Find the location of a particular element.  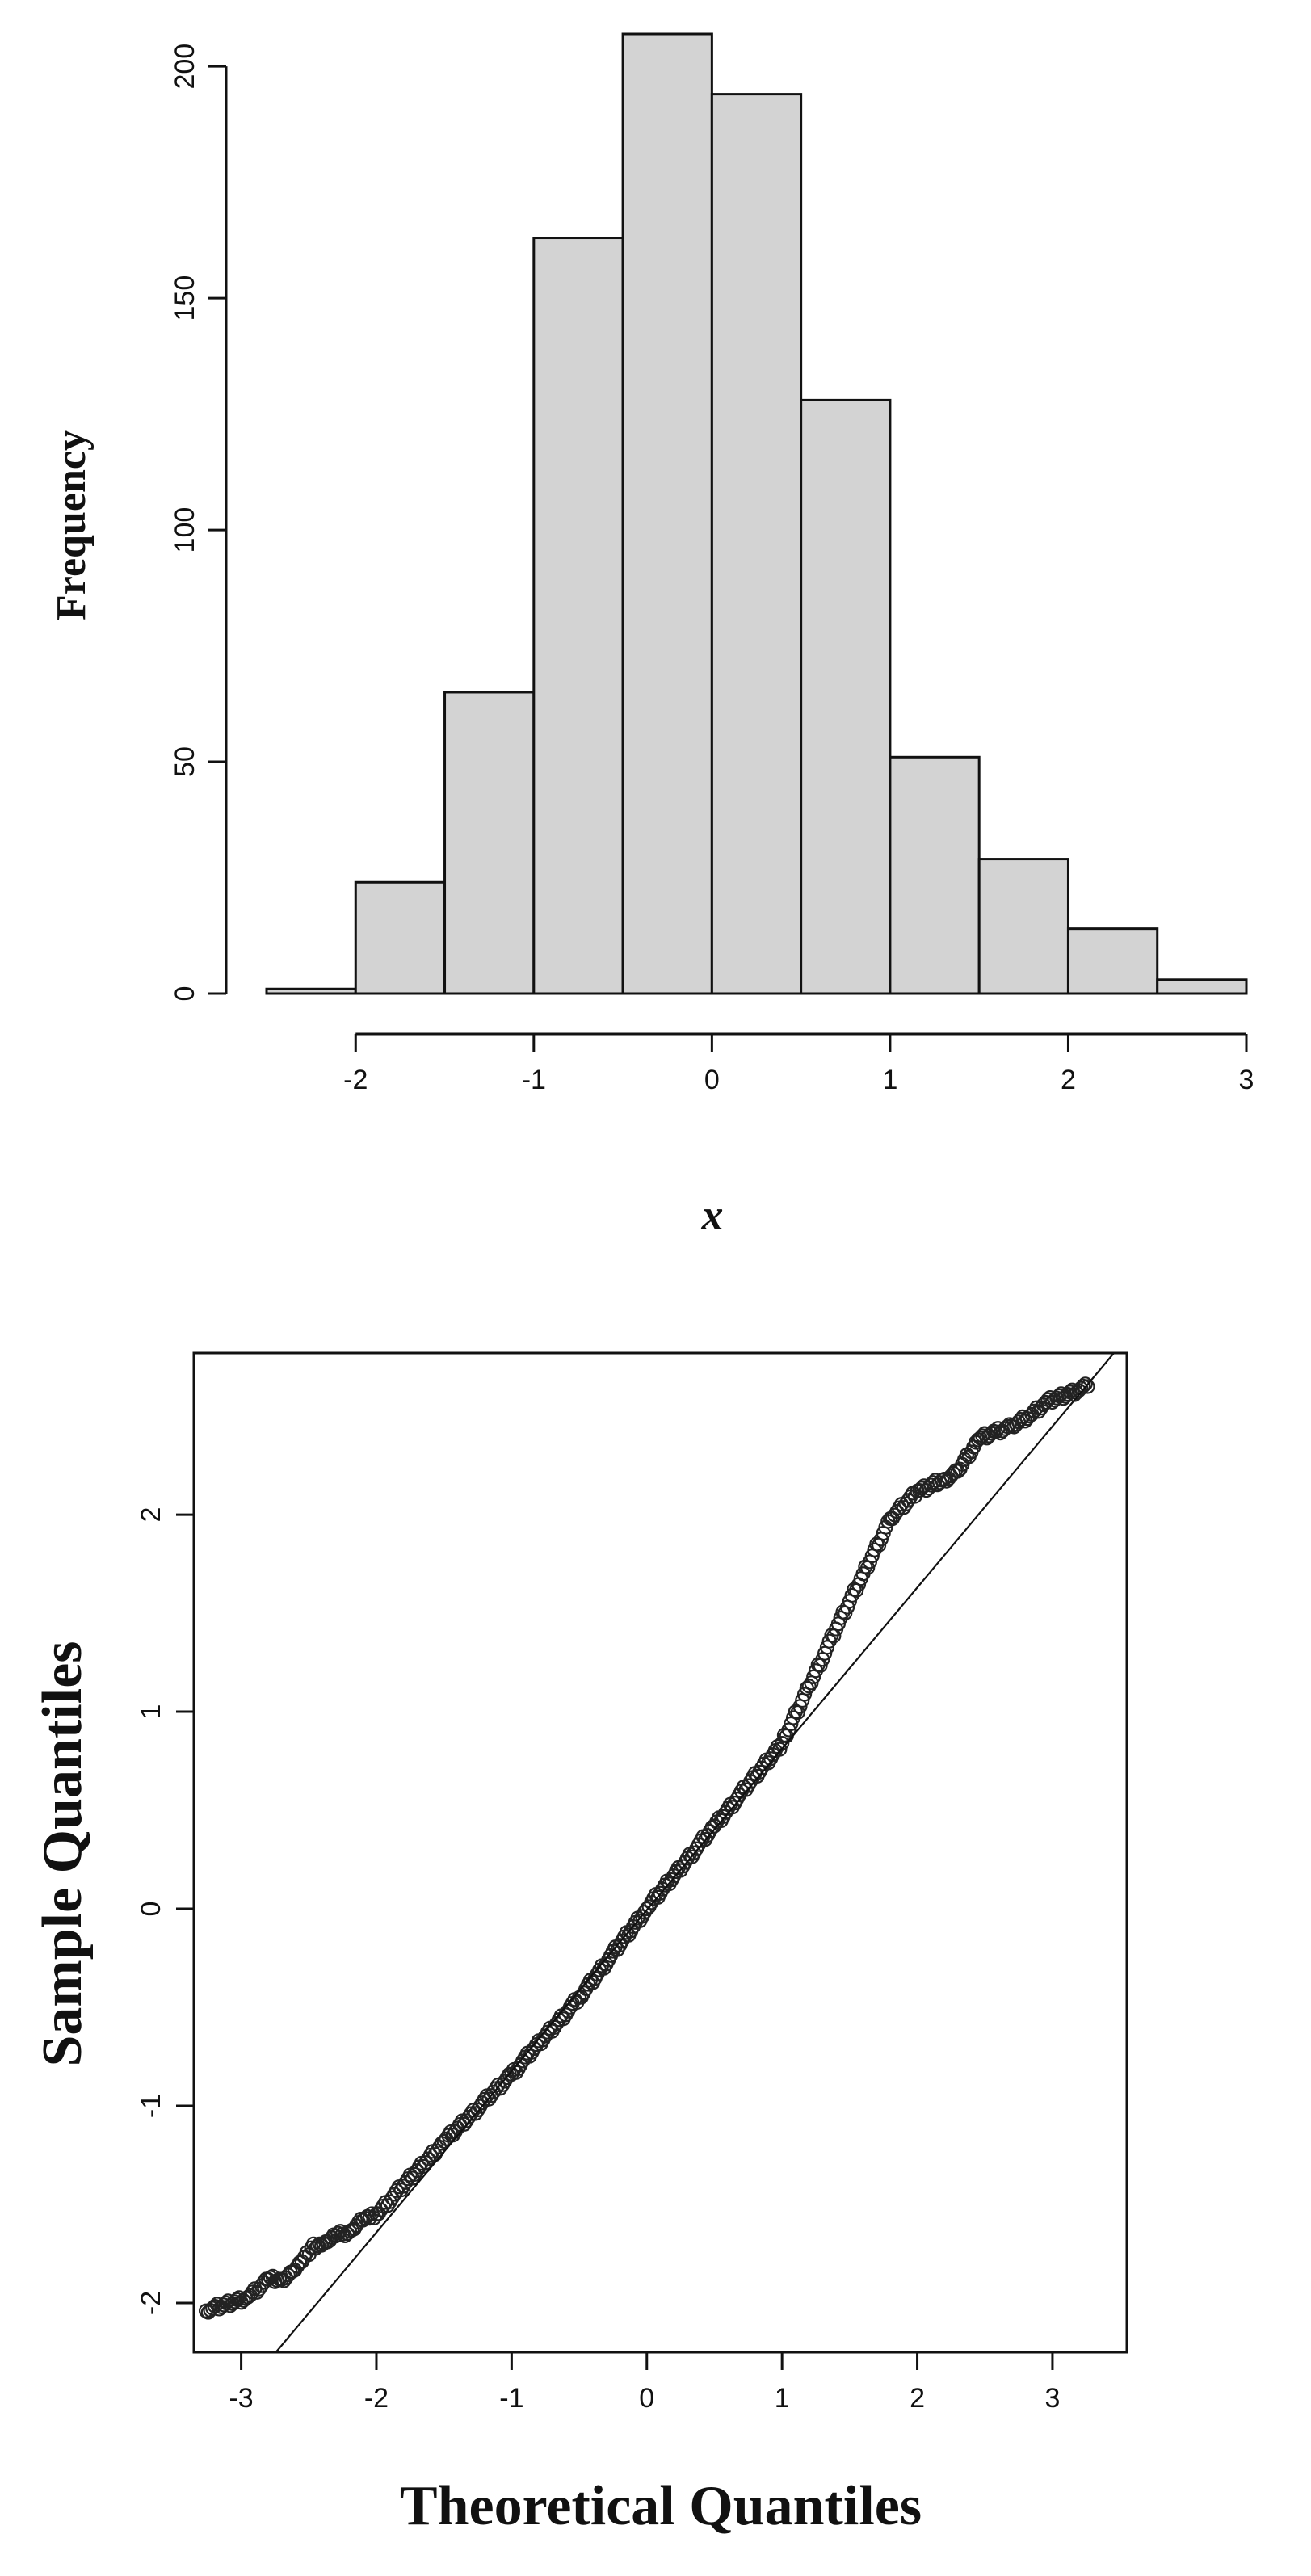

qq-y-tick-label: -1 is located at coordinates (151, 2106).